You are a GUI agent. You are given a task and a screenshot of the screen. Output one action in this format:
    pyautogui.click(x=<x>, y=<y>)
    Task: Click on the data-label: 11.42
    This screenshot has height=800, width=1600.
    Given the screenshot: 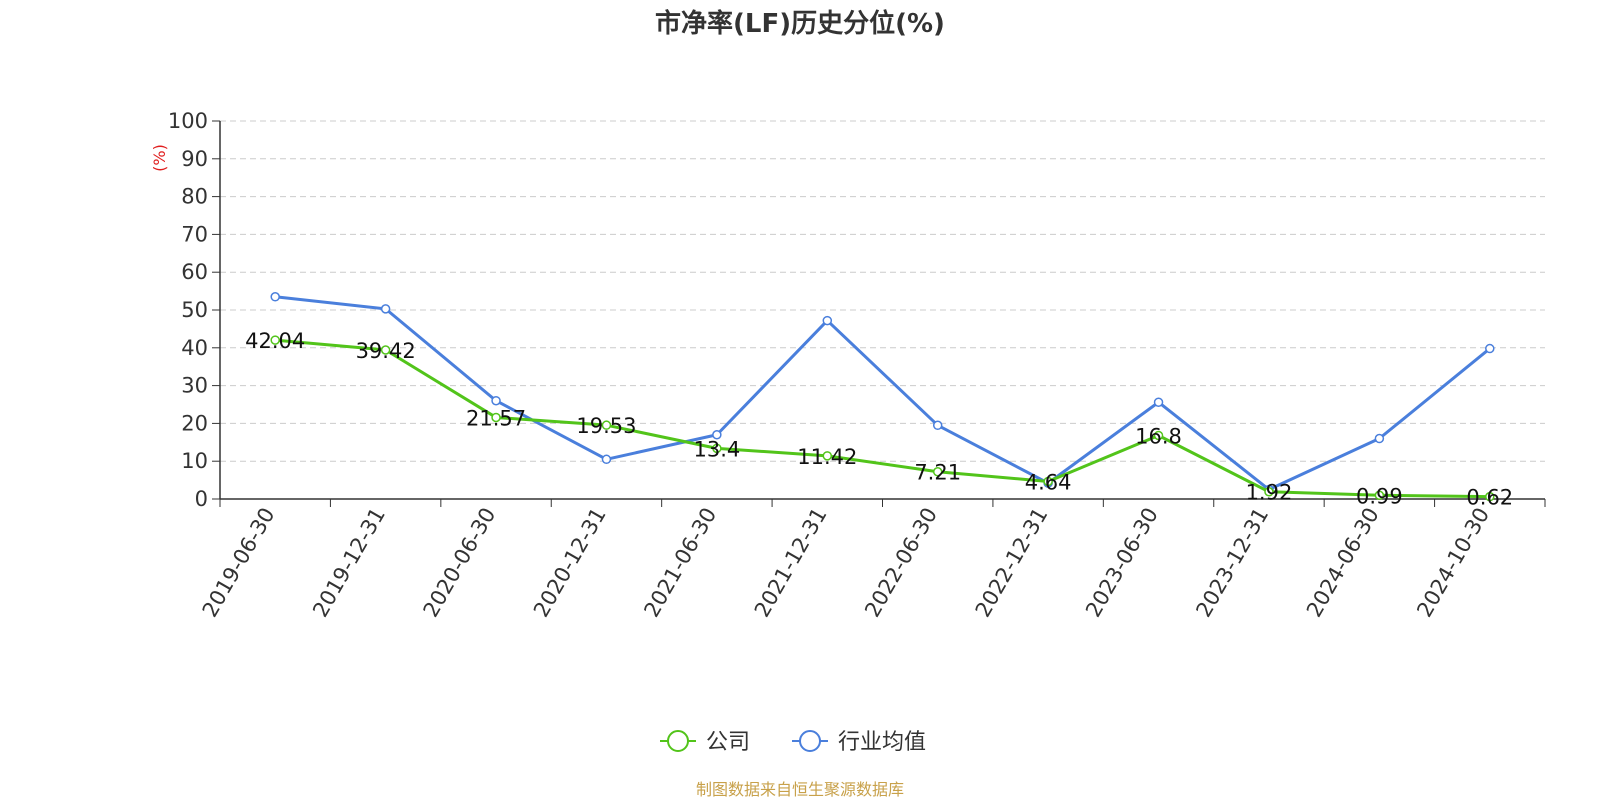 What is the action you would take?
    pyautogui.click(x=827, y=457)
    